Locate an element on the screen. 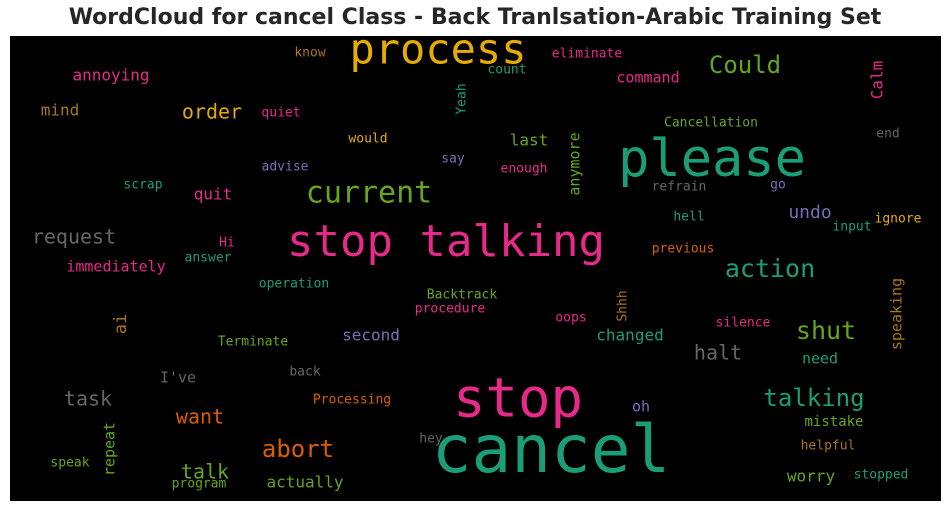  word-i-ve: I've is located at coordinates (178, 378).